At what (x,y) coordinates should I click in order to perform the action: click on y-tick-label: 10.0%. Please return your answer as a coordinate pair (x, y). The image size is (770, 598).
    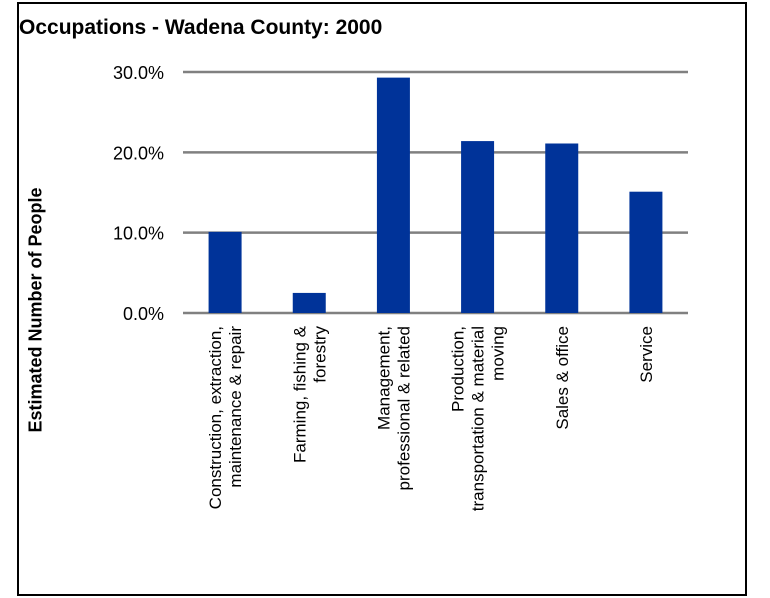
    Looking at the image, I should click on (138, 234).